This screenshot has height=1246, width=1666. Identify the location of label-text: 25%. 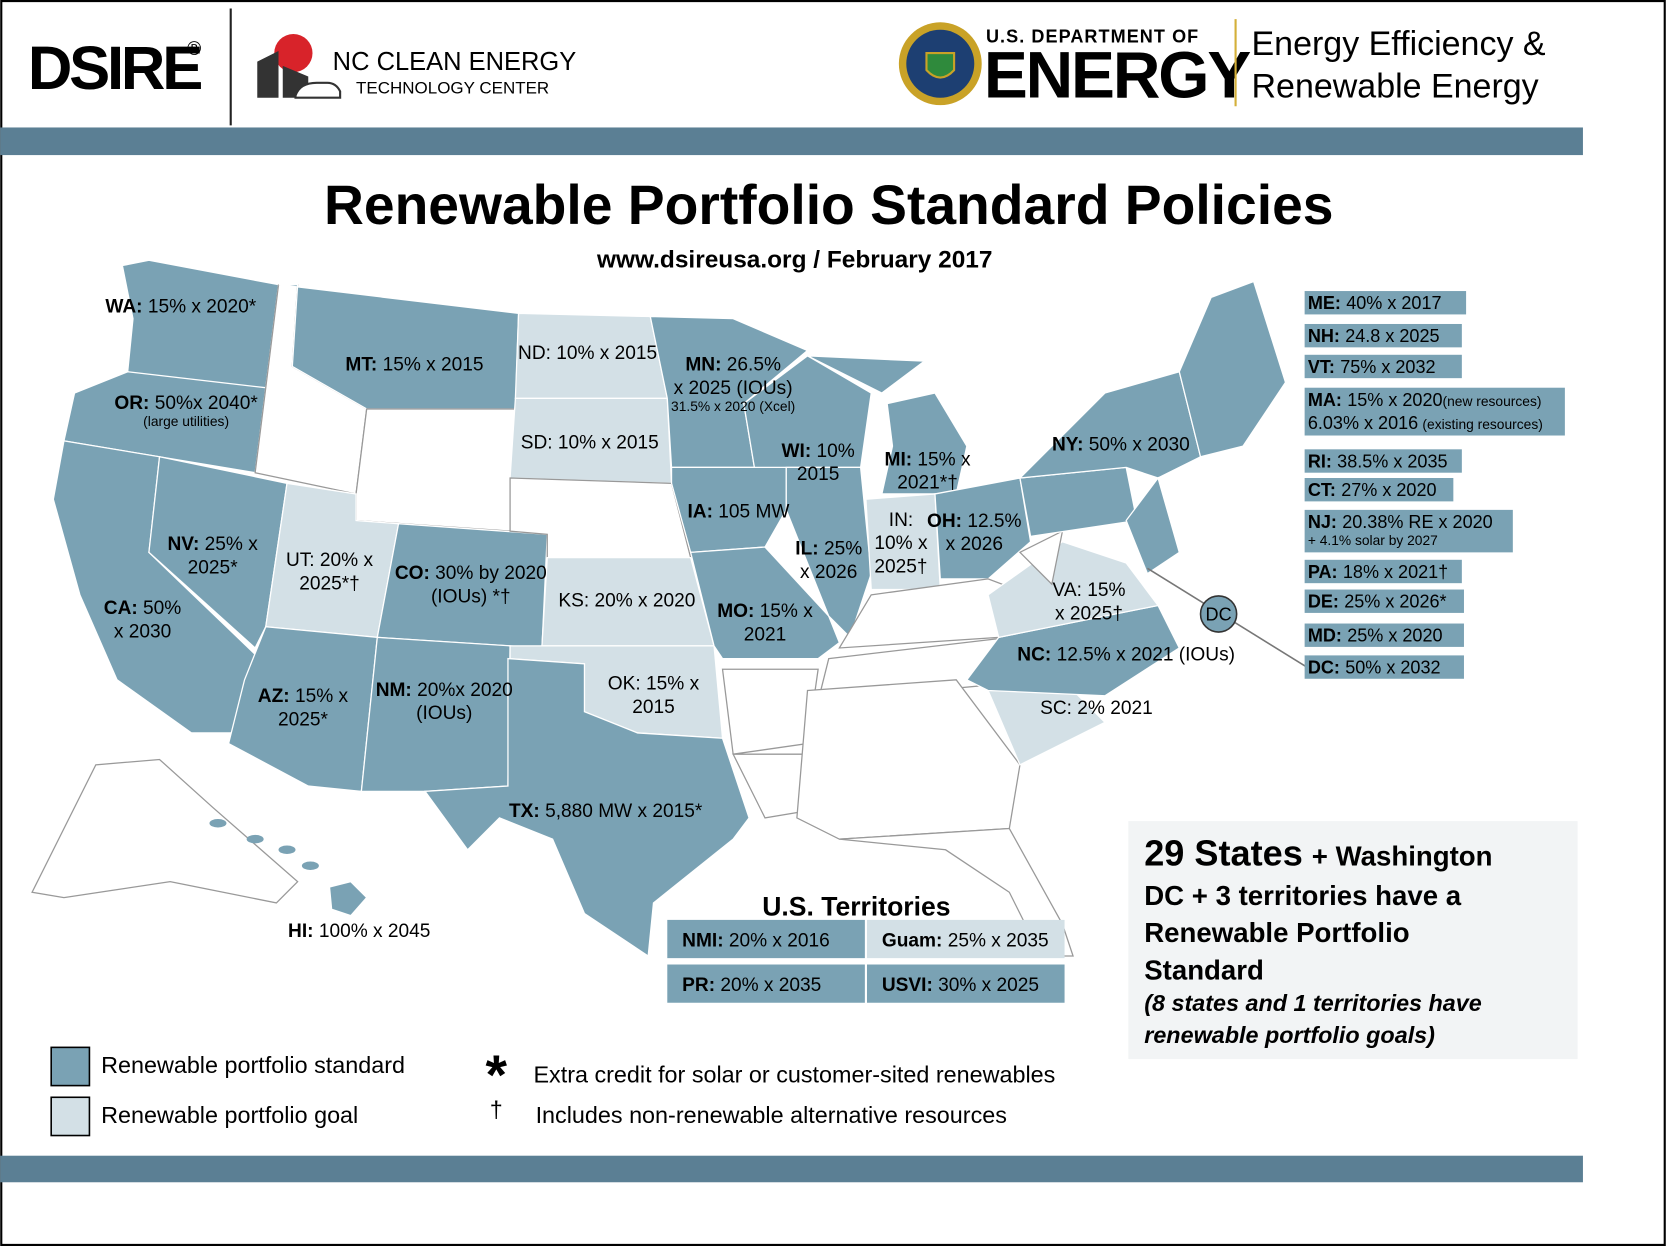
(843, 548).